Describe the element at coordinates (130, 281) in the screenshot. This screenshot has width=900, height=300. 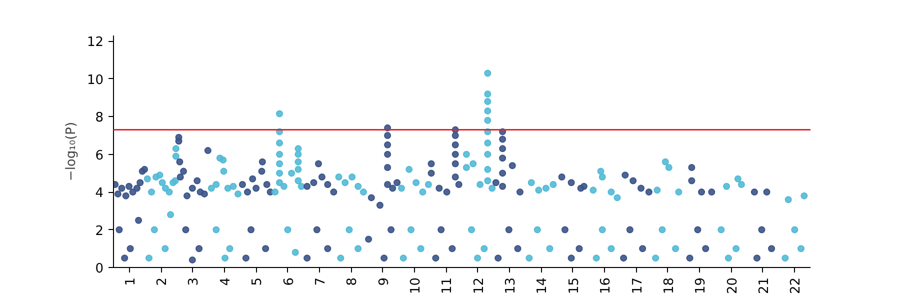
I see `x-tick-label: 1` at that location.